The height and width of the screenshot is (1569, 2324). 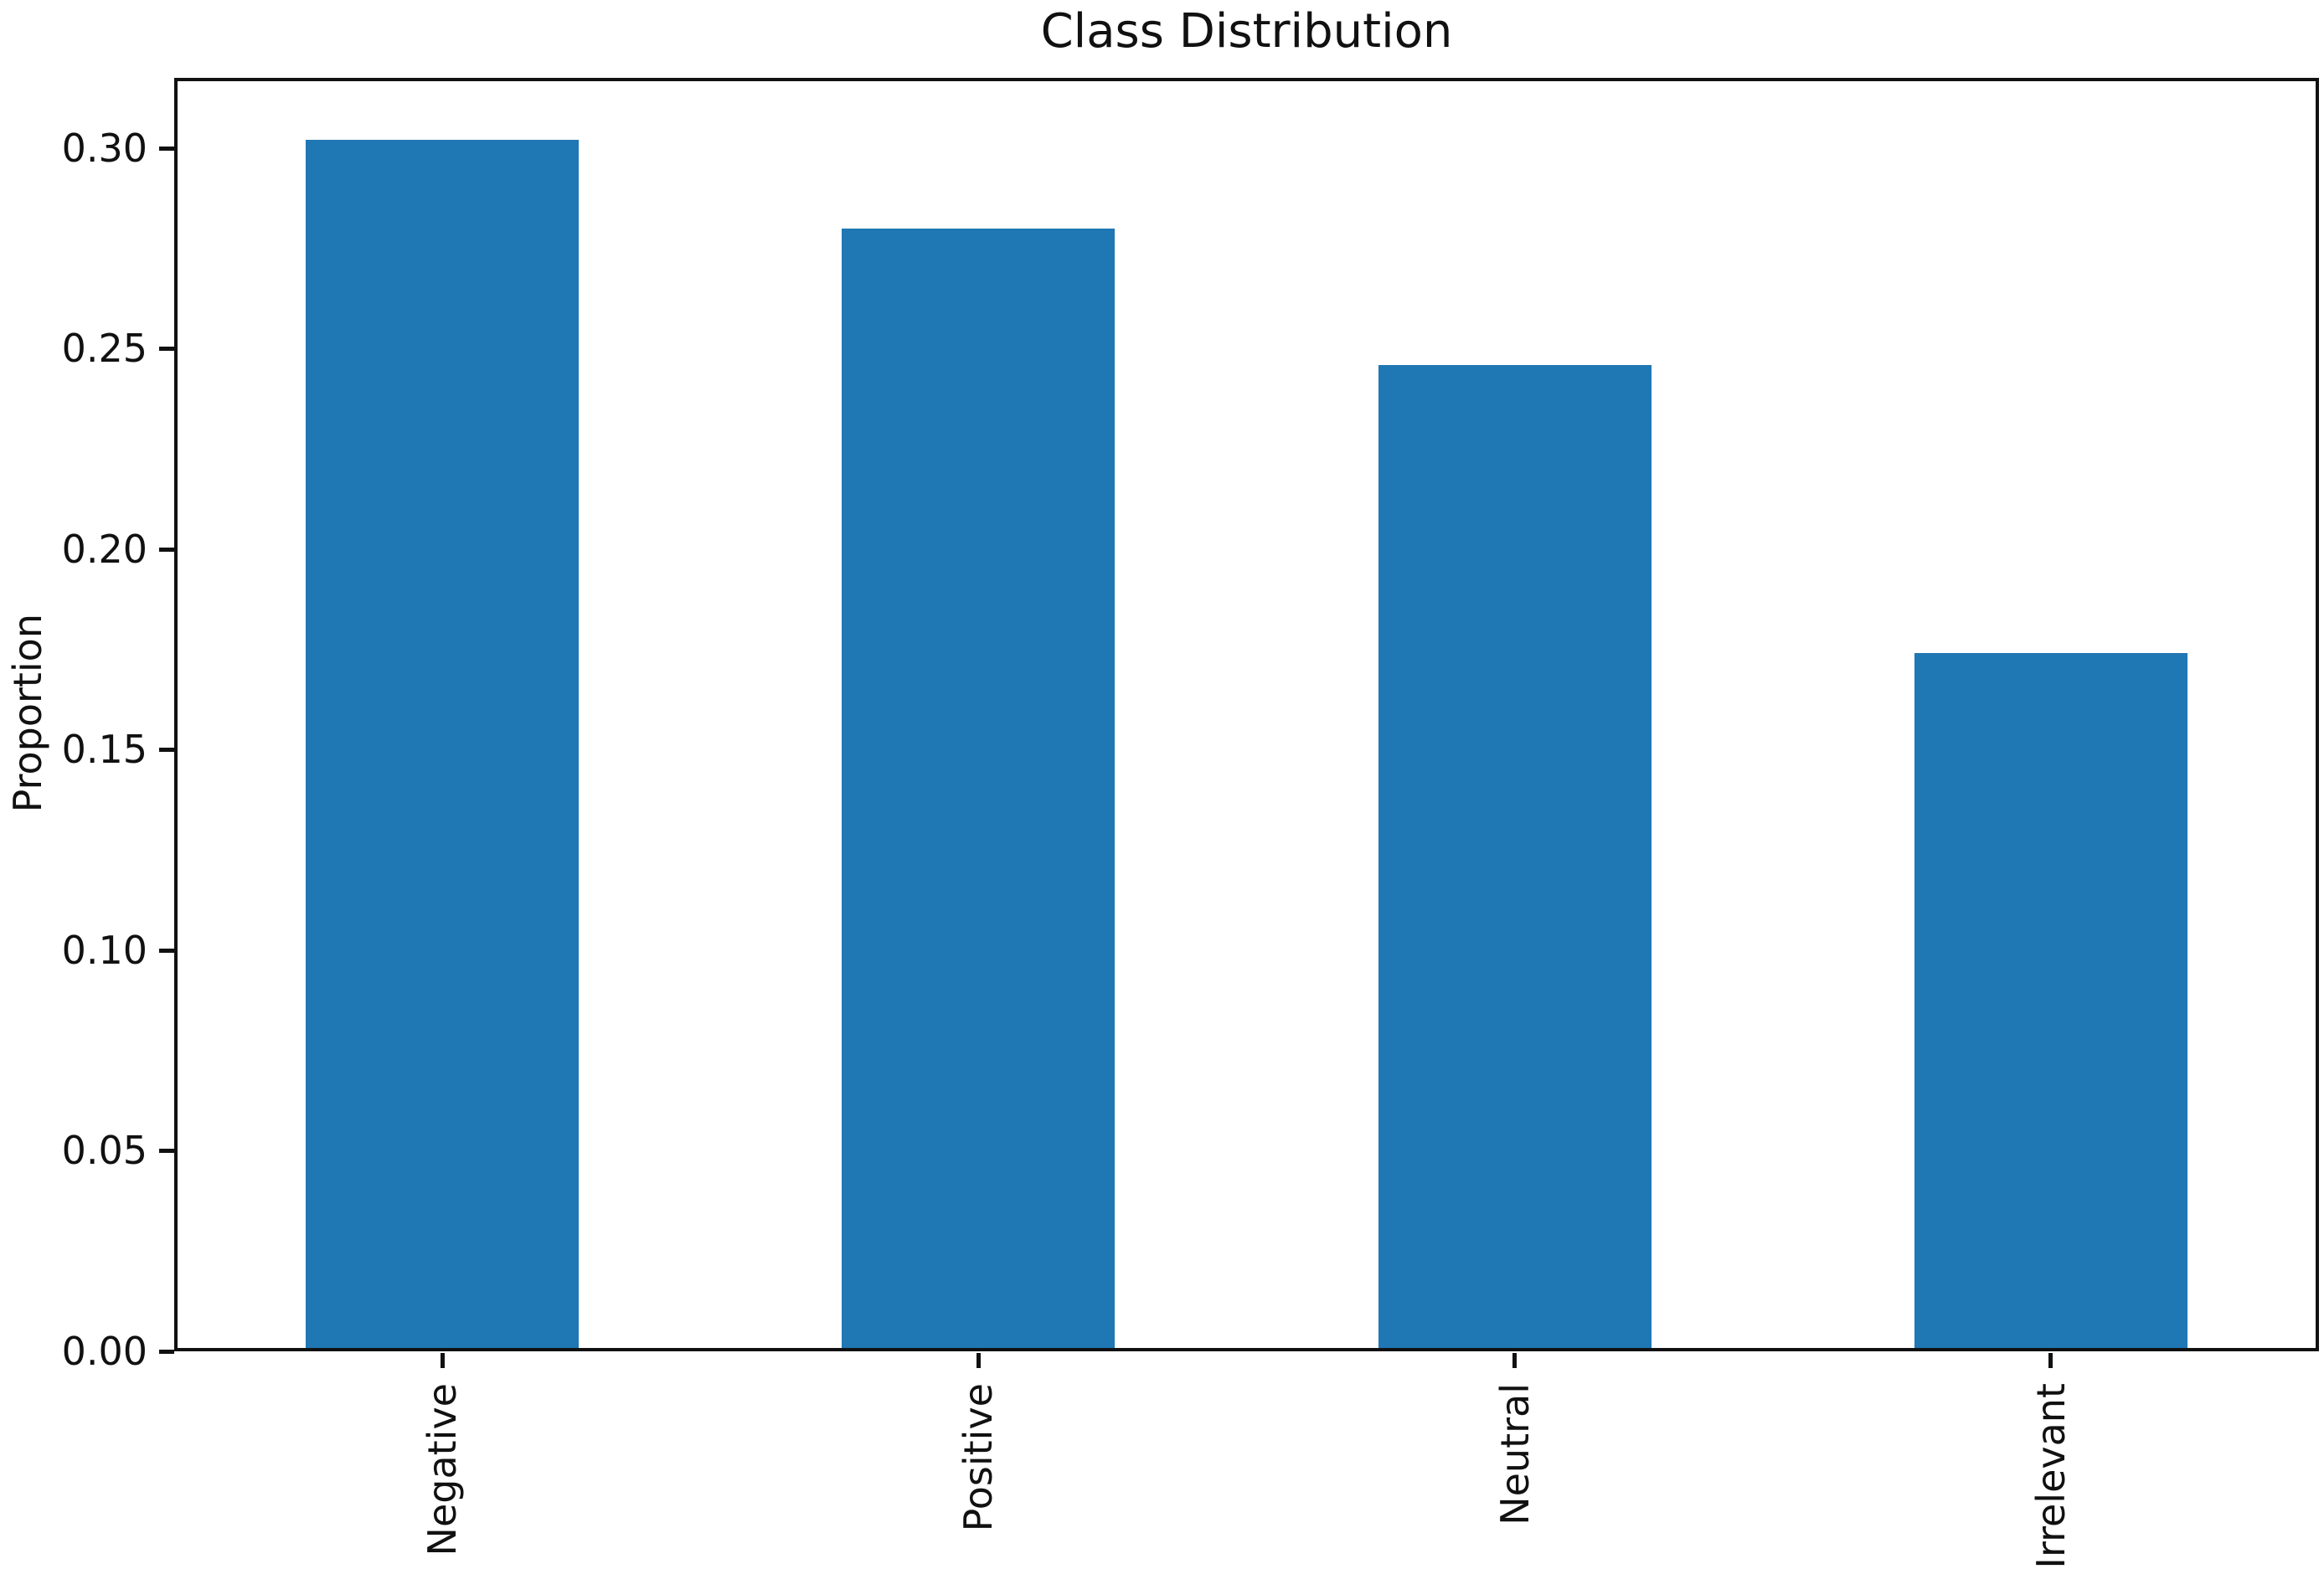 What do you see at coordinates (104, 148) in the screenshot?
I see `y-tick-label: 0.30` at bounding box center [104, 148].